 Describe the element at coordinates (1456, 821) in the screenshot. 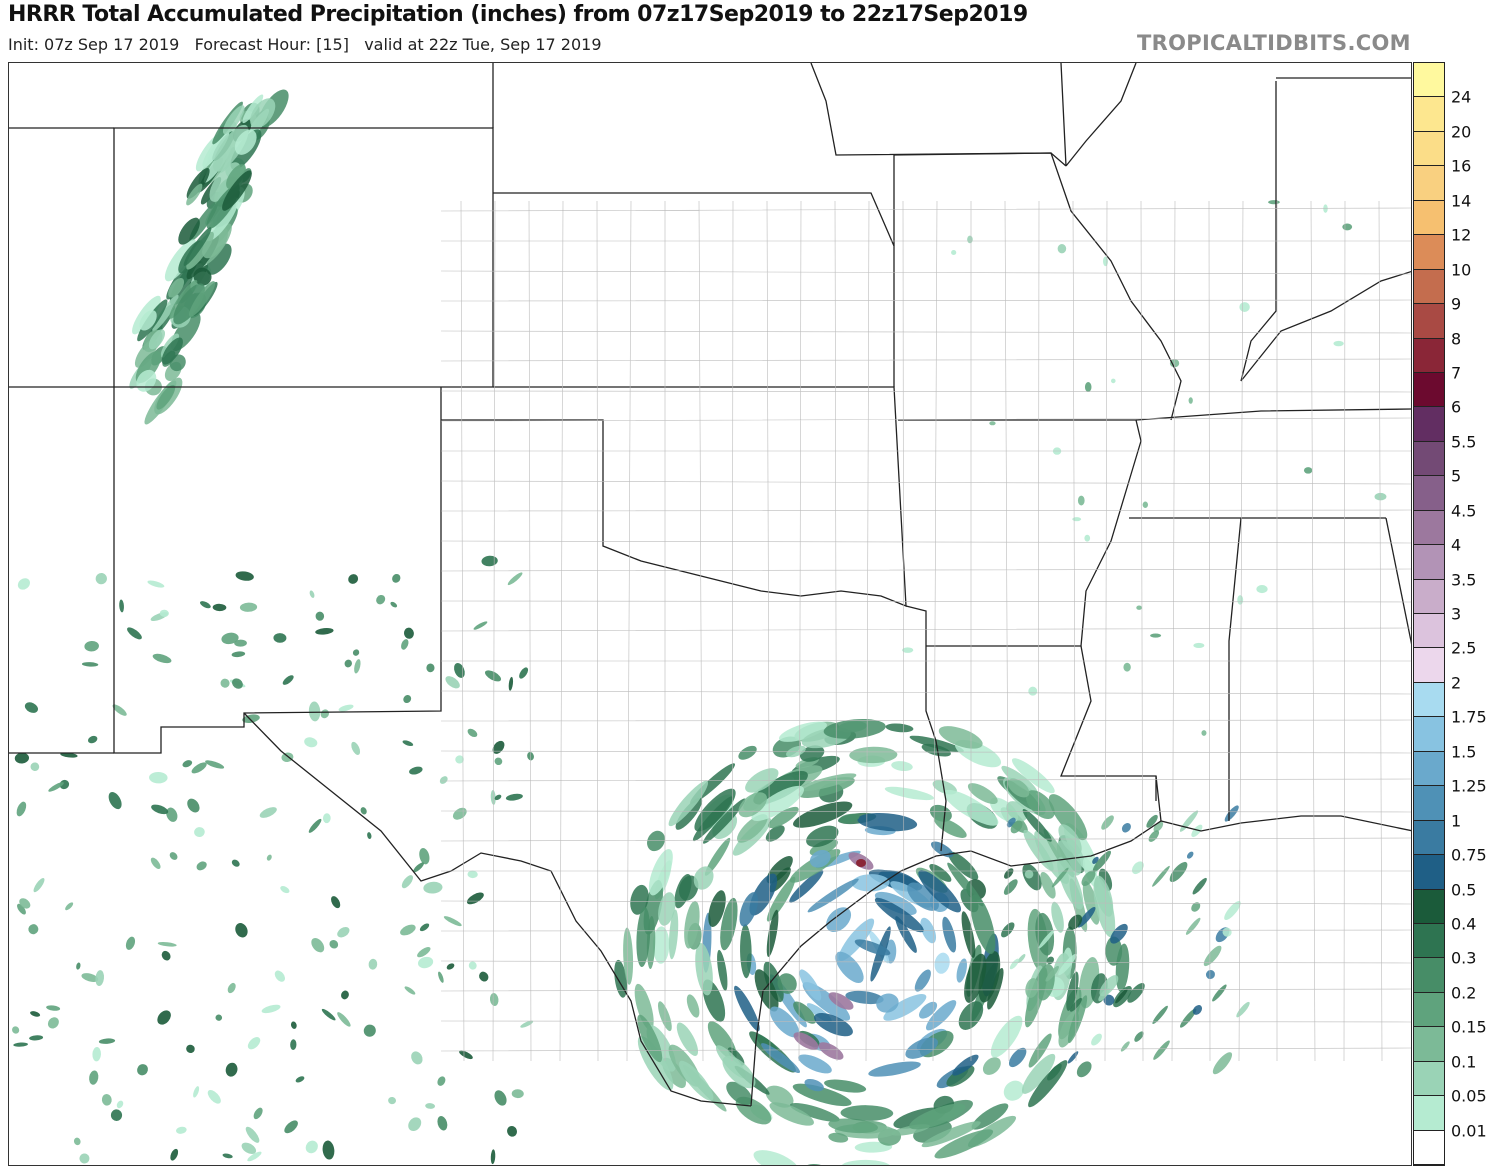

I see `colorbar-label: 1` at that location.